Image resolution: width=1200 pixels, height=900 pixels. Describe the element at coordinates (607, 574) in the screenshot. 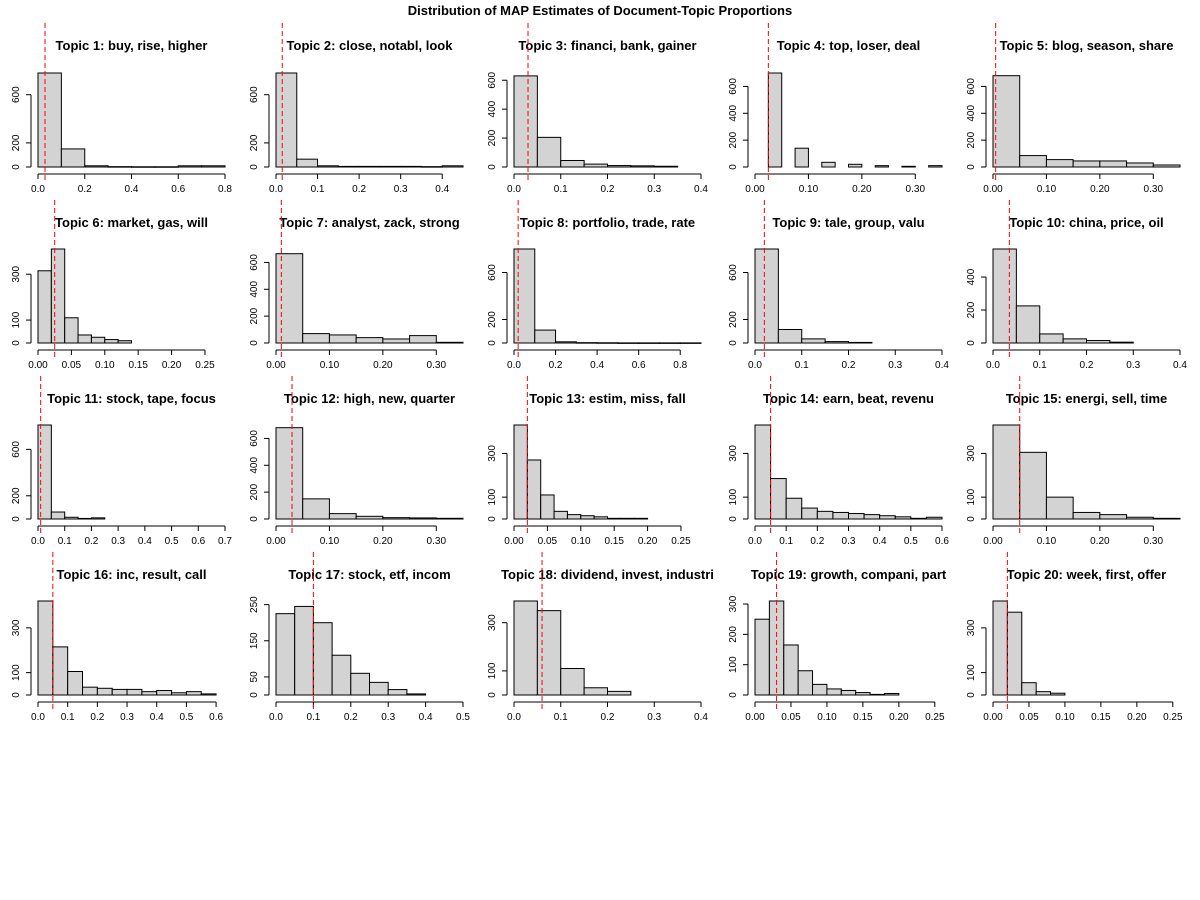

I see `panel-title: Topic 18: dividend, invest, industri` at that location.